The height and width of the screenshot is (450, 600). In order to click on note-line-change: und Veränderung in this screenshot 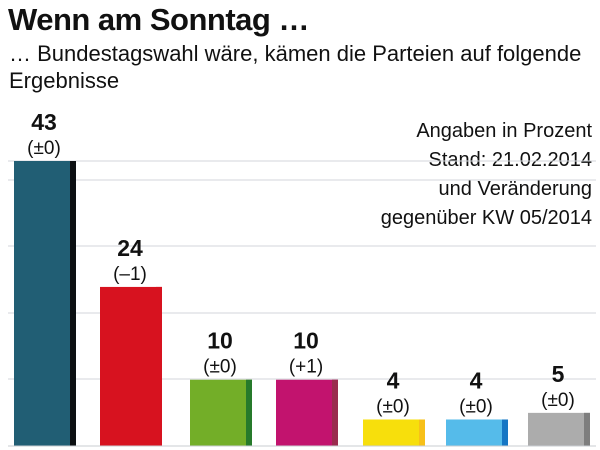, I will do `click(515, 189)`.